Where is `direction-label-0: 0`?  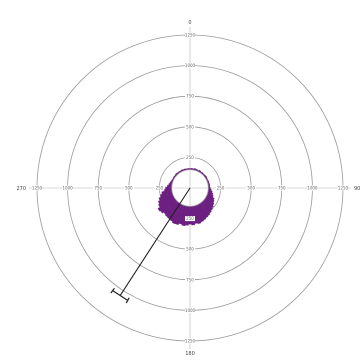 direction-label-0: 0 is located at coordinates (189, 23).